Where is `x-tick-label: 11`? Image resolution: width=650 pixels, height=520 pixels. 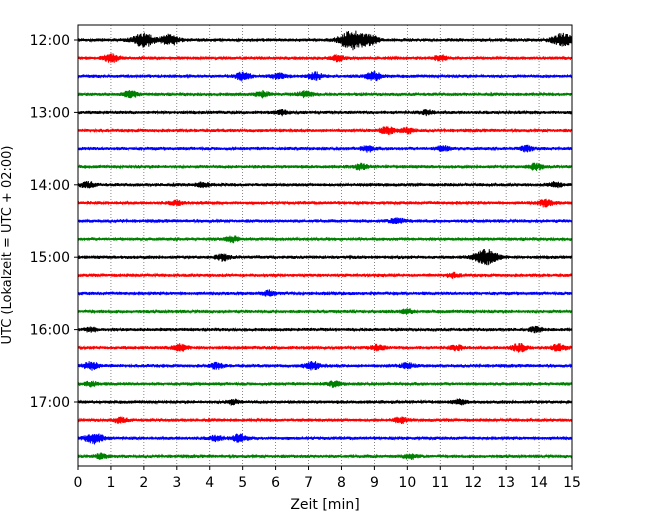
x-tick-label: 11 is located at coordinates (440, 483).